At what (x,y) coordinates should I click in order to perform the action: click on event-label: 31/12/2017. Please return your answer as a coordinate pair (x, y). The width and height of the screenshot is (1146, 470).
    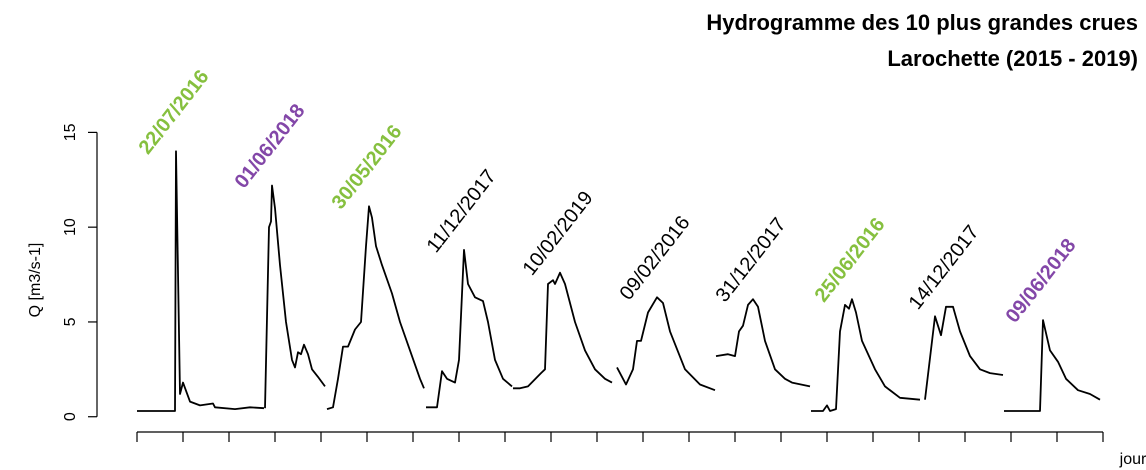
    Looking at the image, I should click on (751, 260).